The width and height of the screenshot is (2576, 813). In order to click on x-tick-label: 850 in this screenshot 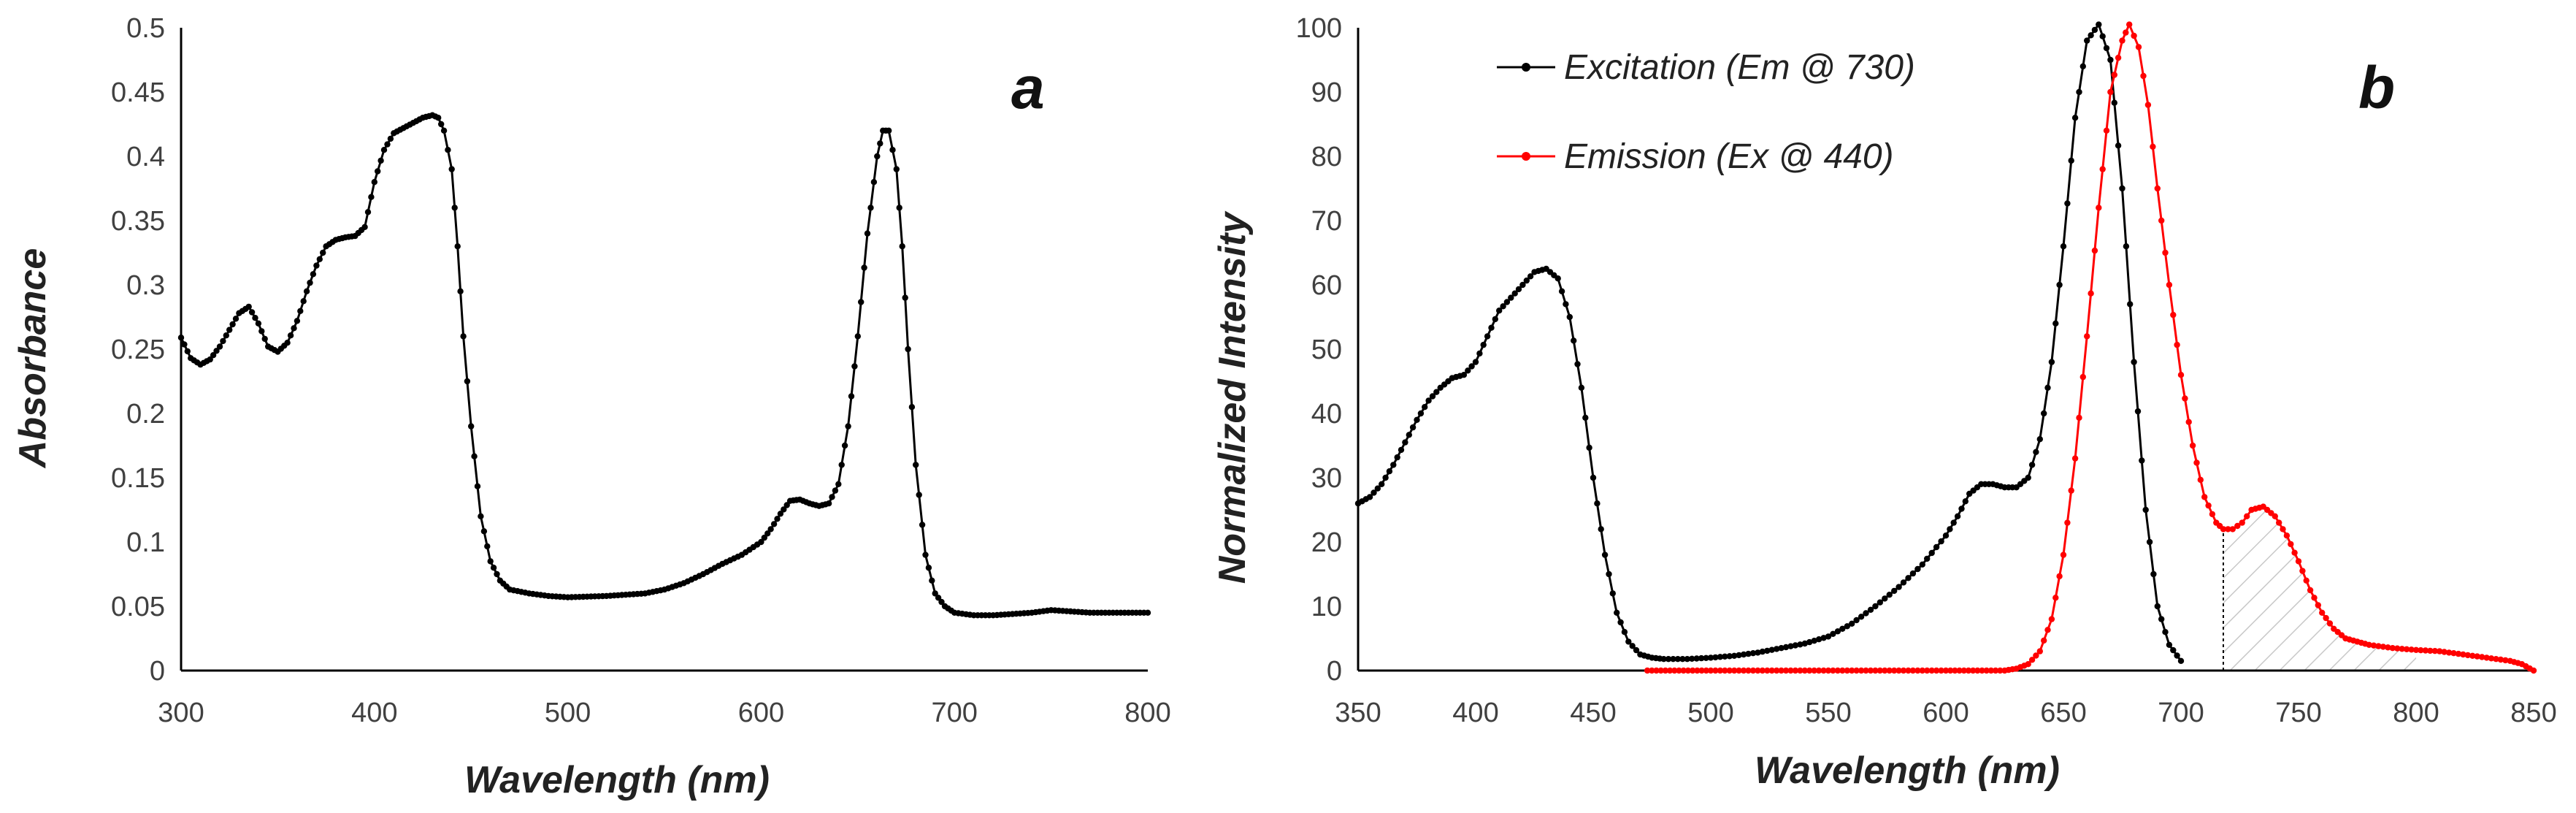, I will do `click(2533, 713)`.